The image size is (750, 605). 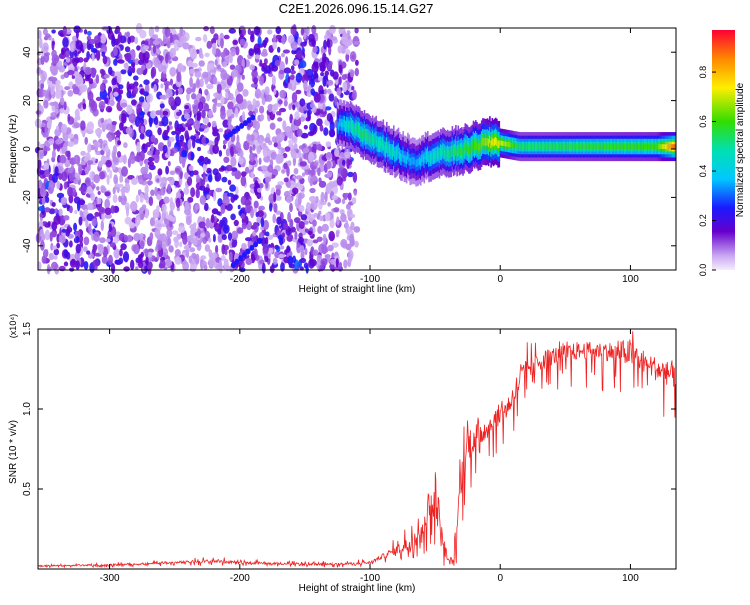 I want to click on streak-cell, so click(x=234, y=131).